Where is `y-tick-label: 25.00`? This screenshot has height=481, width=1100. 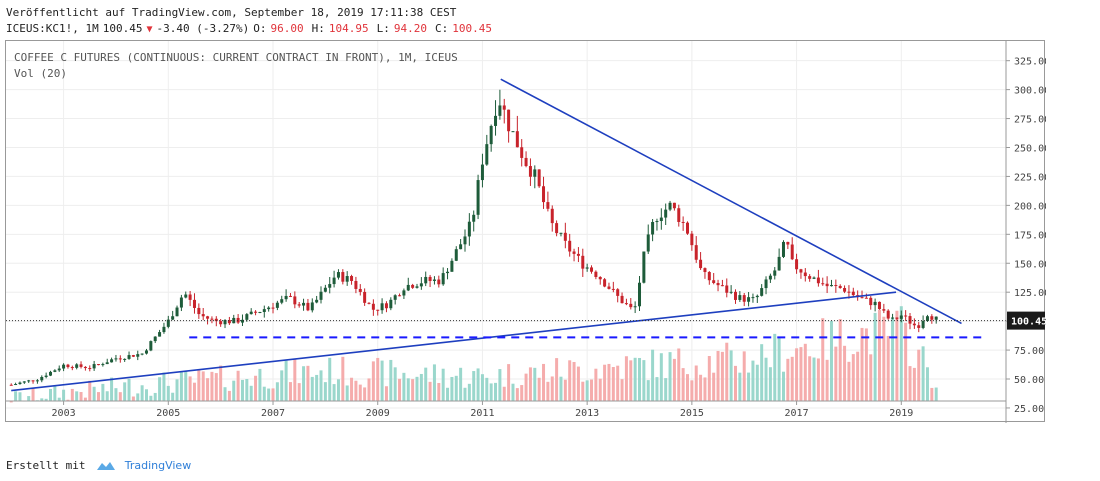
y-tick-label: 25.00 is located at coordinates (1029, 409).